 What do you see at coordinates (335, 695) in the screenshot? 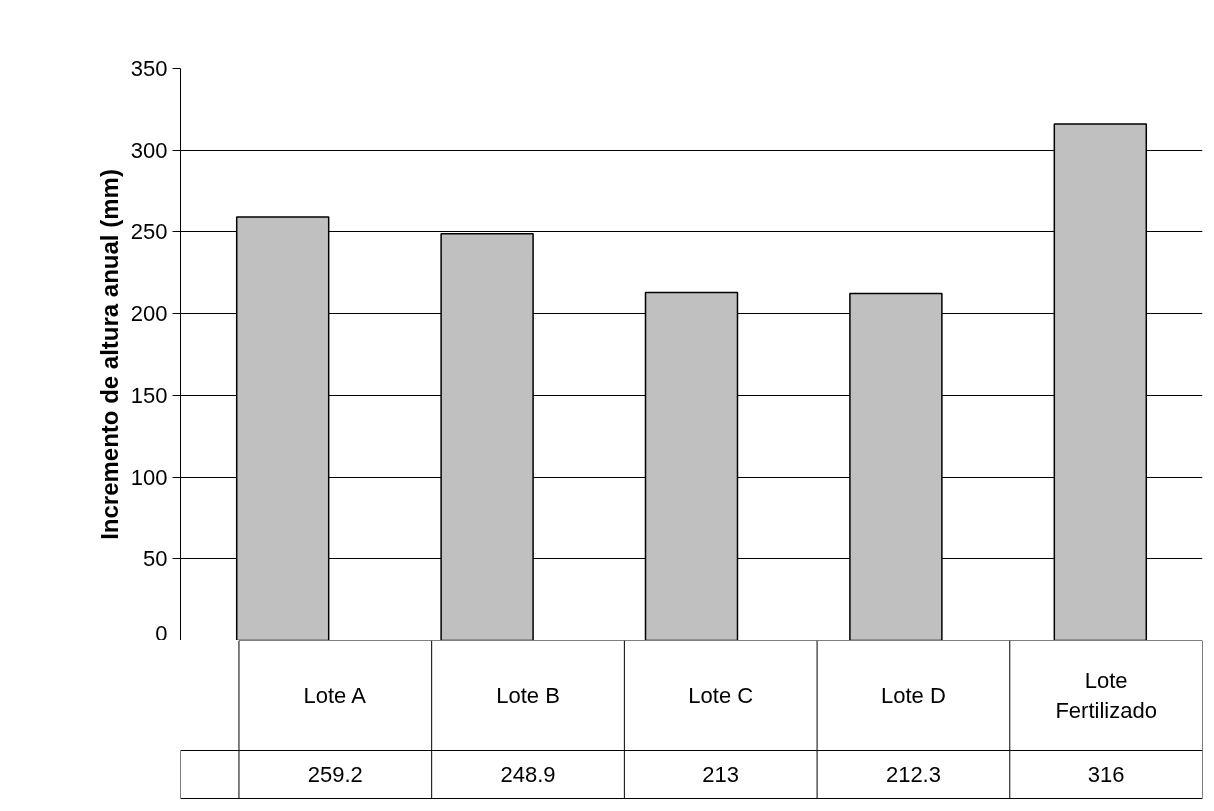
I see `x-tick-label: Lote A` at bounding box center [335, 695].